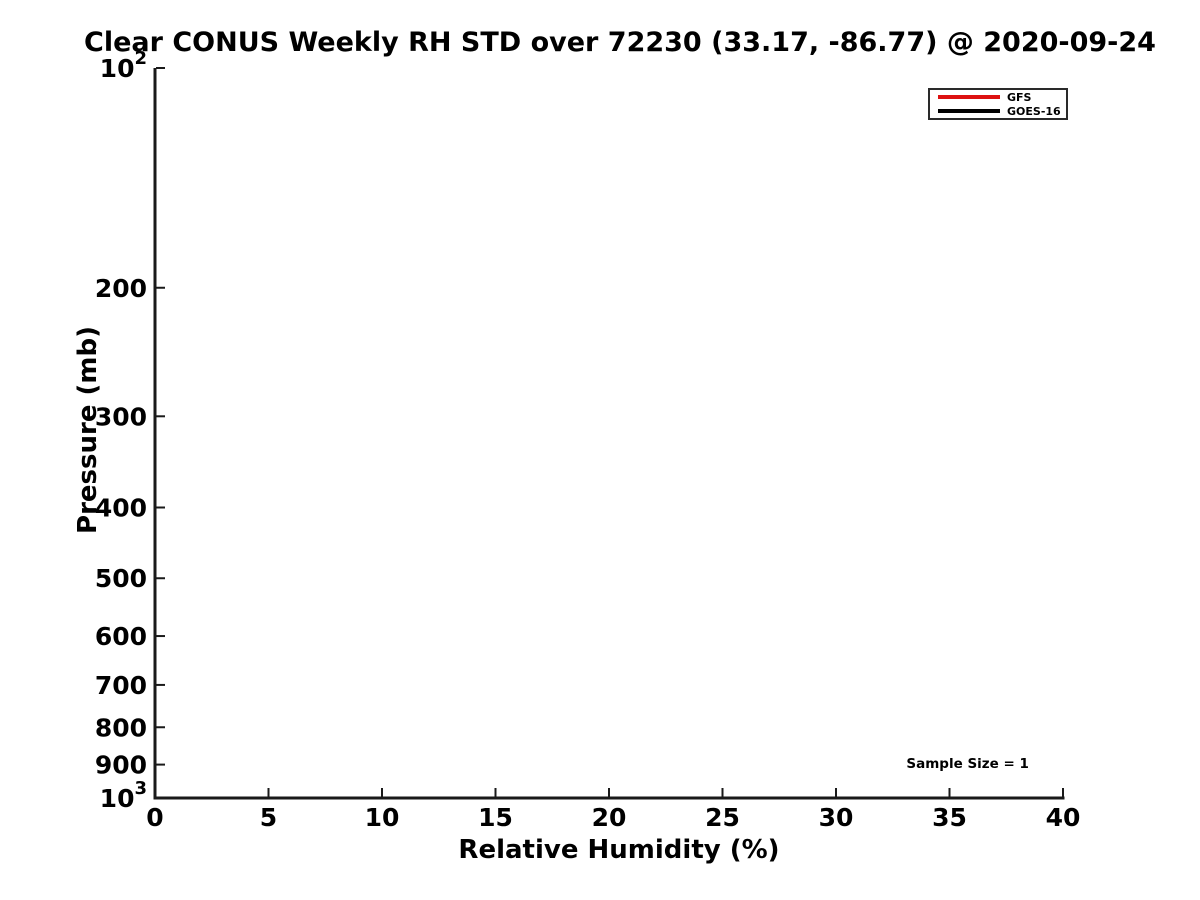  What do you see at coordinates (619, 850) in the screenshot?
I see `x-axis-label: Relative Humidity (%)` at bounding box center [619, 850].